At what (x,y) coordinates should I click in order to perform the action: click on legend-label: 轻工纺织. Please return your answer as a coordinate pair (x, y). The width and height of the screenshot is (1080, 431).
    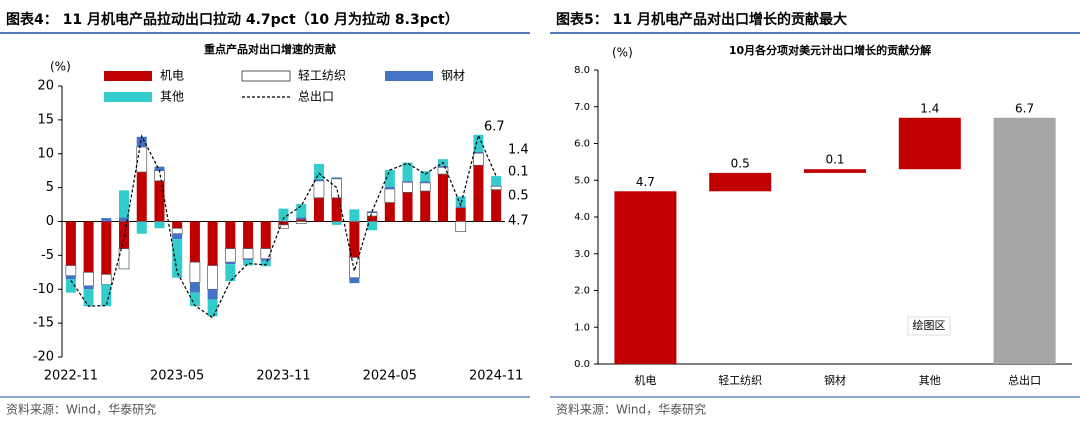
    Looking at the image, I should click on (322, 76).